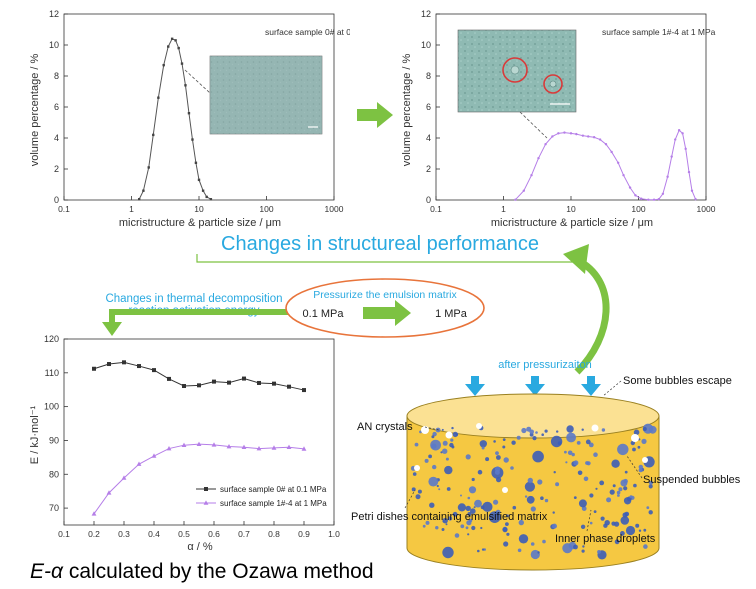 The height and width of the screenshot is (589, 756). Describe the element at coordinates (194, 299) in the screenshot. I see `thermal-note-line1: Changes in thermal decomposition` at that location.